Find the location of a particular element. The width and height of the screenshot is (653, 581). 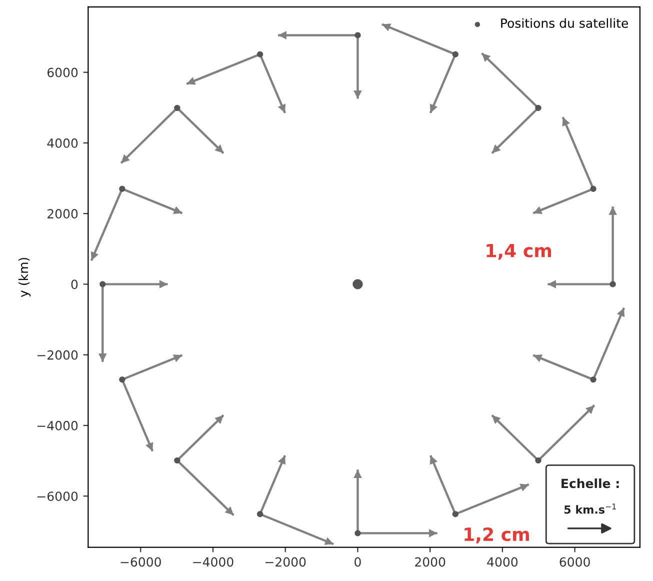

y-tick-label: 6000 is located at coordinates (62, 73).